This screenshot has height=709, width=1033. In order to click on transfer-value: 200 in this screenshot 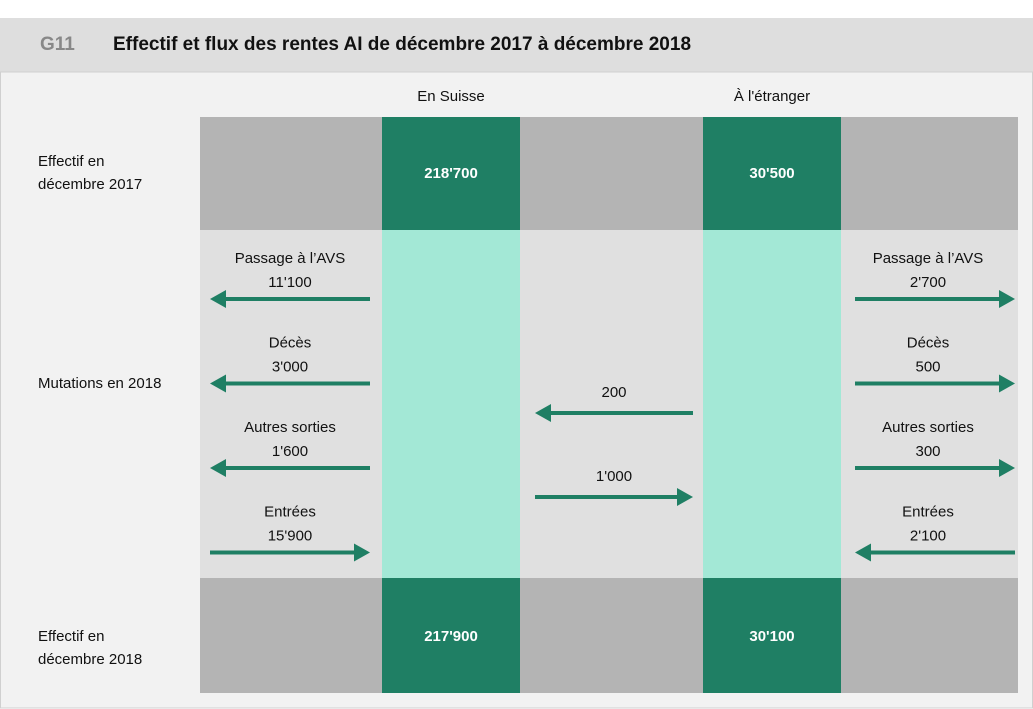, I will do `click(613, 392)`.